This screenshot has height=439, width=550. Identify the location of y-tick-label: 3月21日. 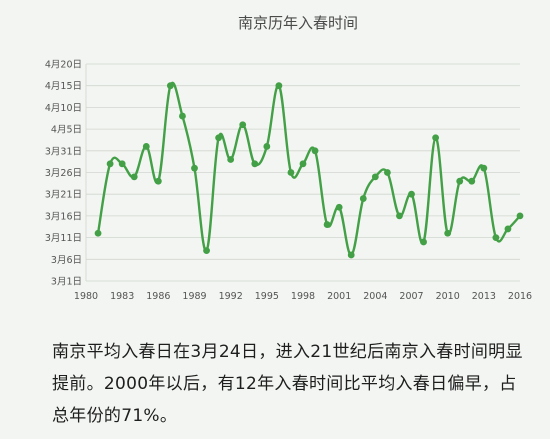
(63, 195).